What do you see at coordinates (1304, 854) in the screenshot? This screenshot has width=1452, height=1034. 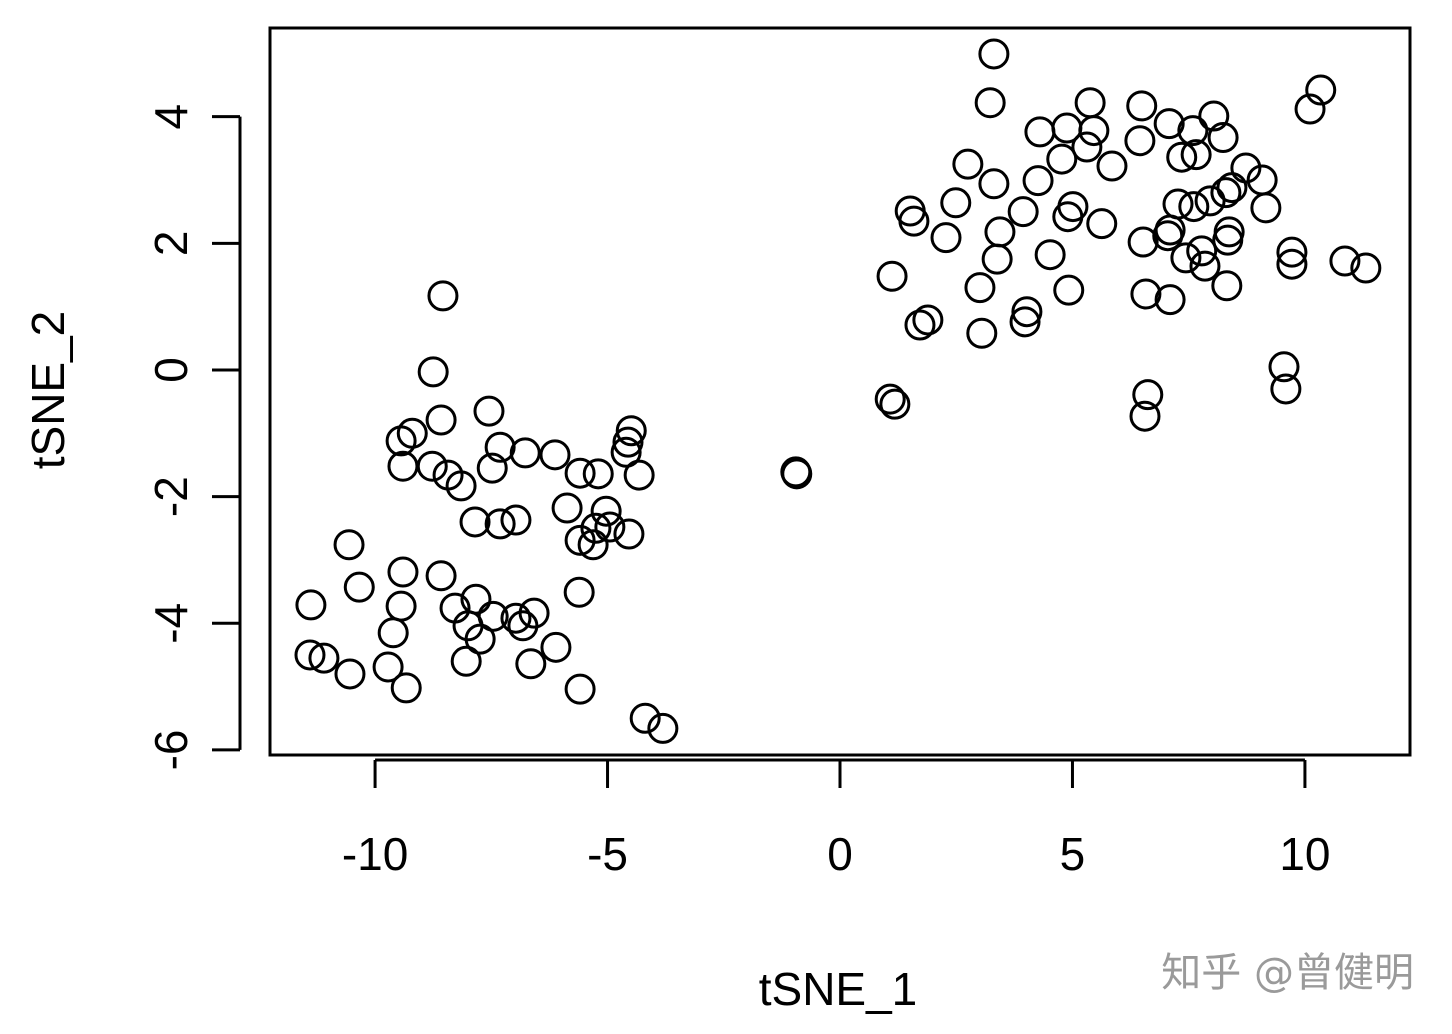 I see `x-tick-label: 10` at bounding box center [1304, 854].